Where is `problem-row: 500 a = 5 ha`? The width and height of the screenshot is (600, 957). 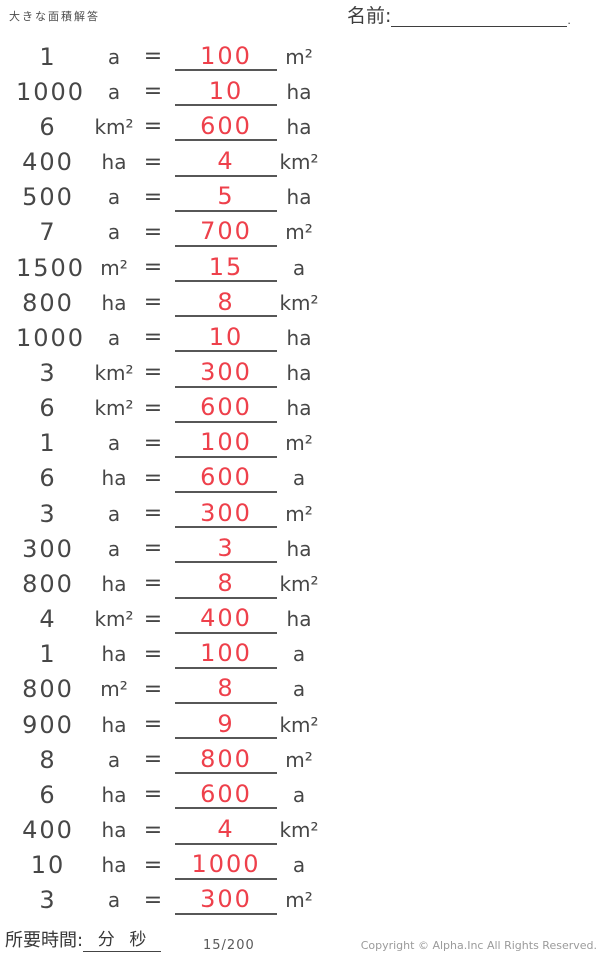 problem-row: 500 a = 5 ha is located at coordinates (300, 194).